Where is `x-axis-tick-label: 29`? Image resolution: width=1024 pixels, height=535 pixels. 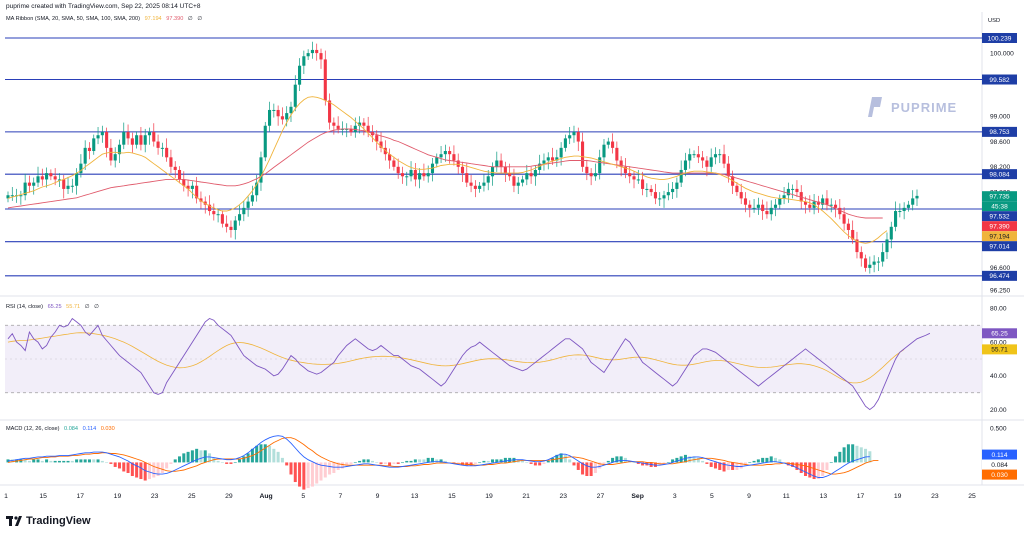 x-axis-tick-label: 29 is located at coordinates (229, 496).